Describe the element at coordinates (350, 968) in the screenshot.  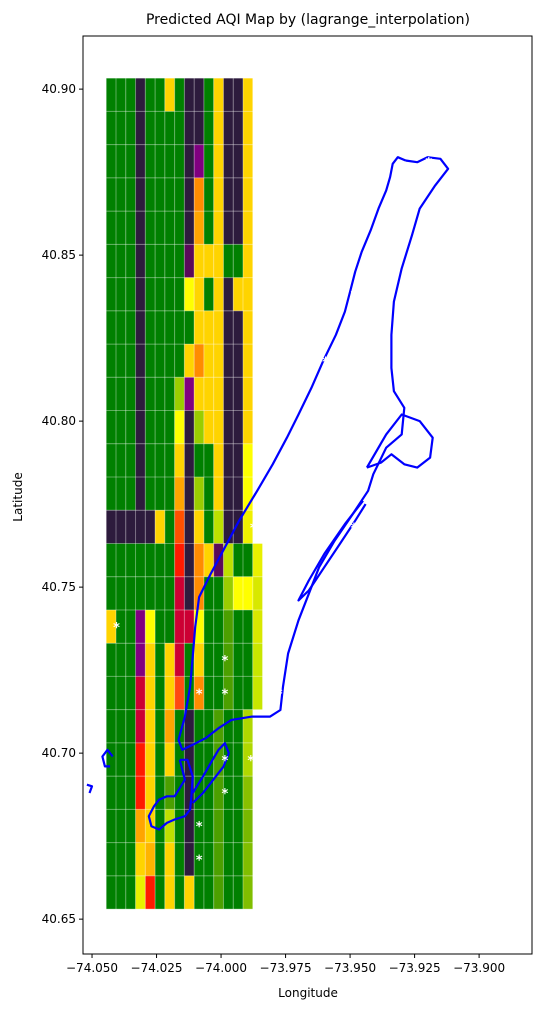
I see `x-tick-label: −73.950` at that location.